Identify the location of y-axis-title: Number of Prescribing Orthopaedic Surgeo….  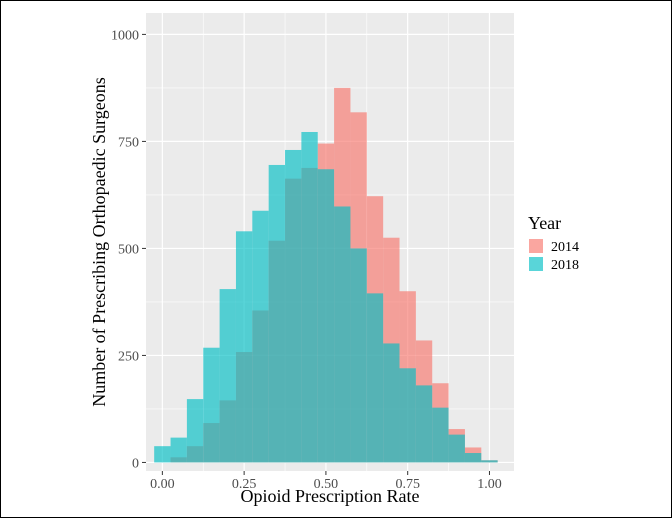
(99, 242).